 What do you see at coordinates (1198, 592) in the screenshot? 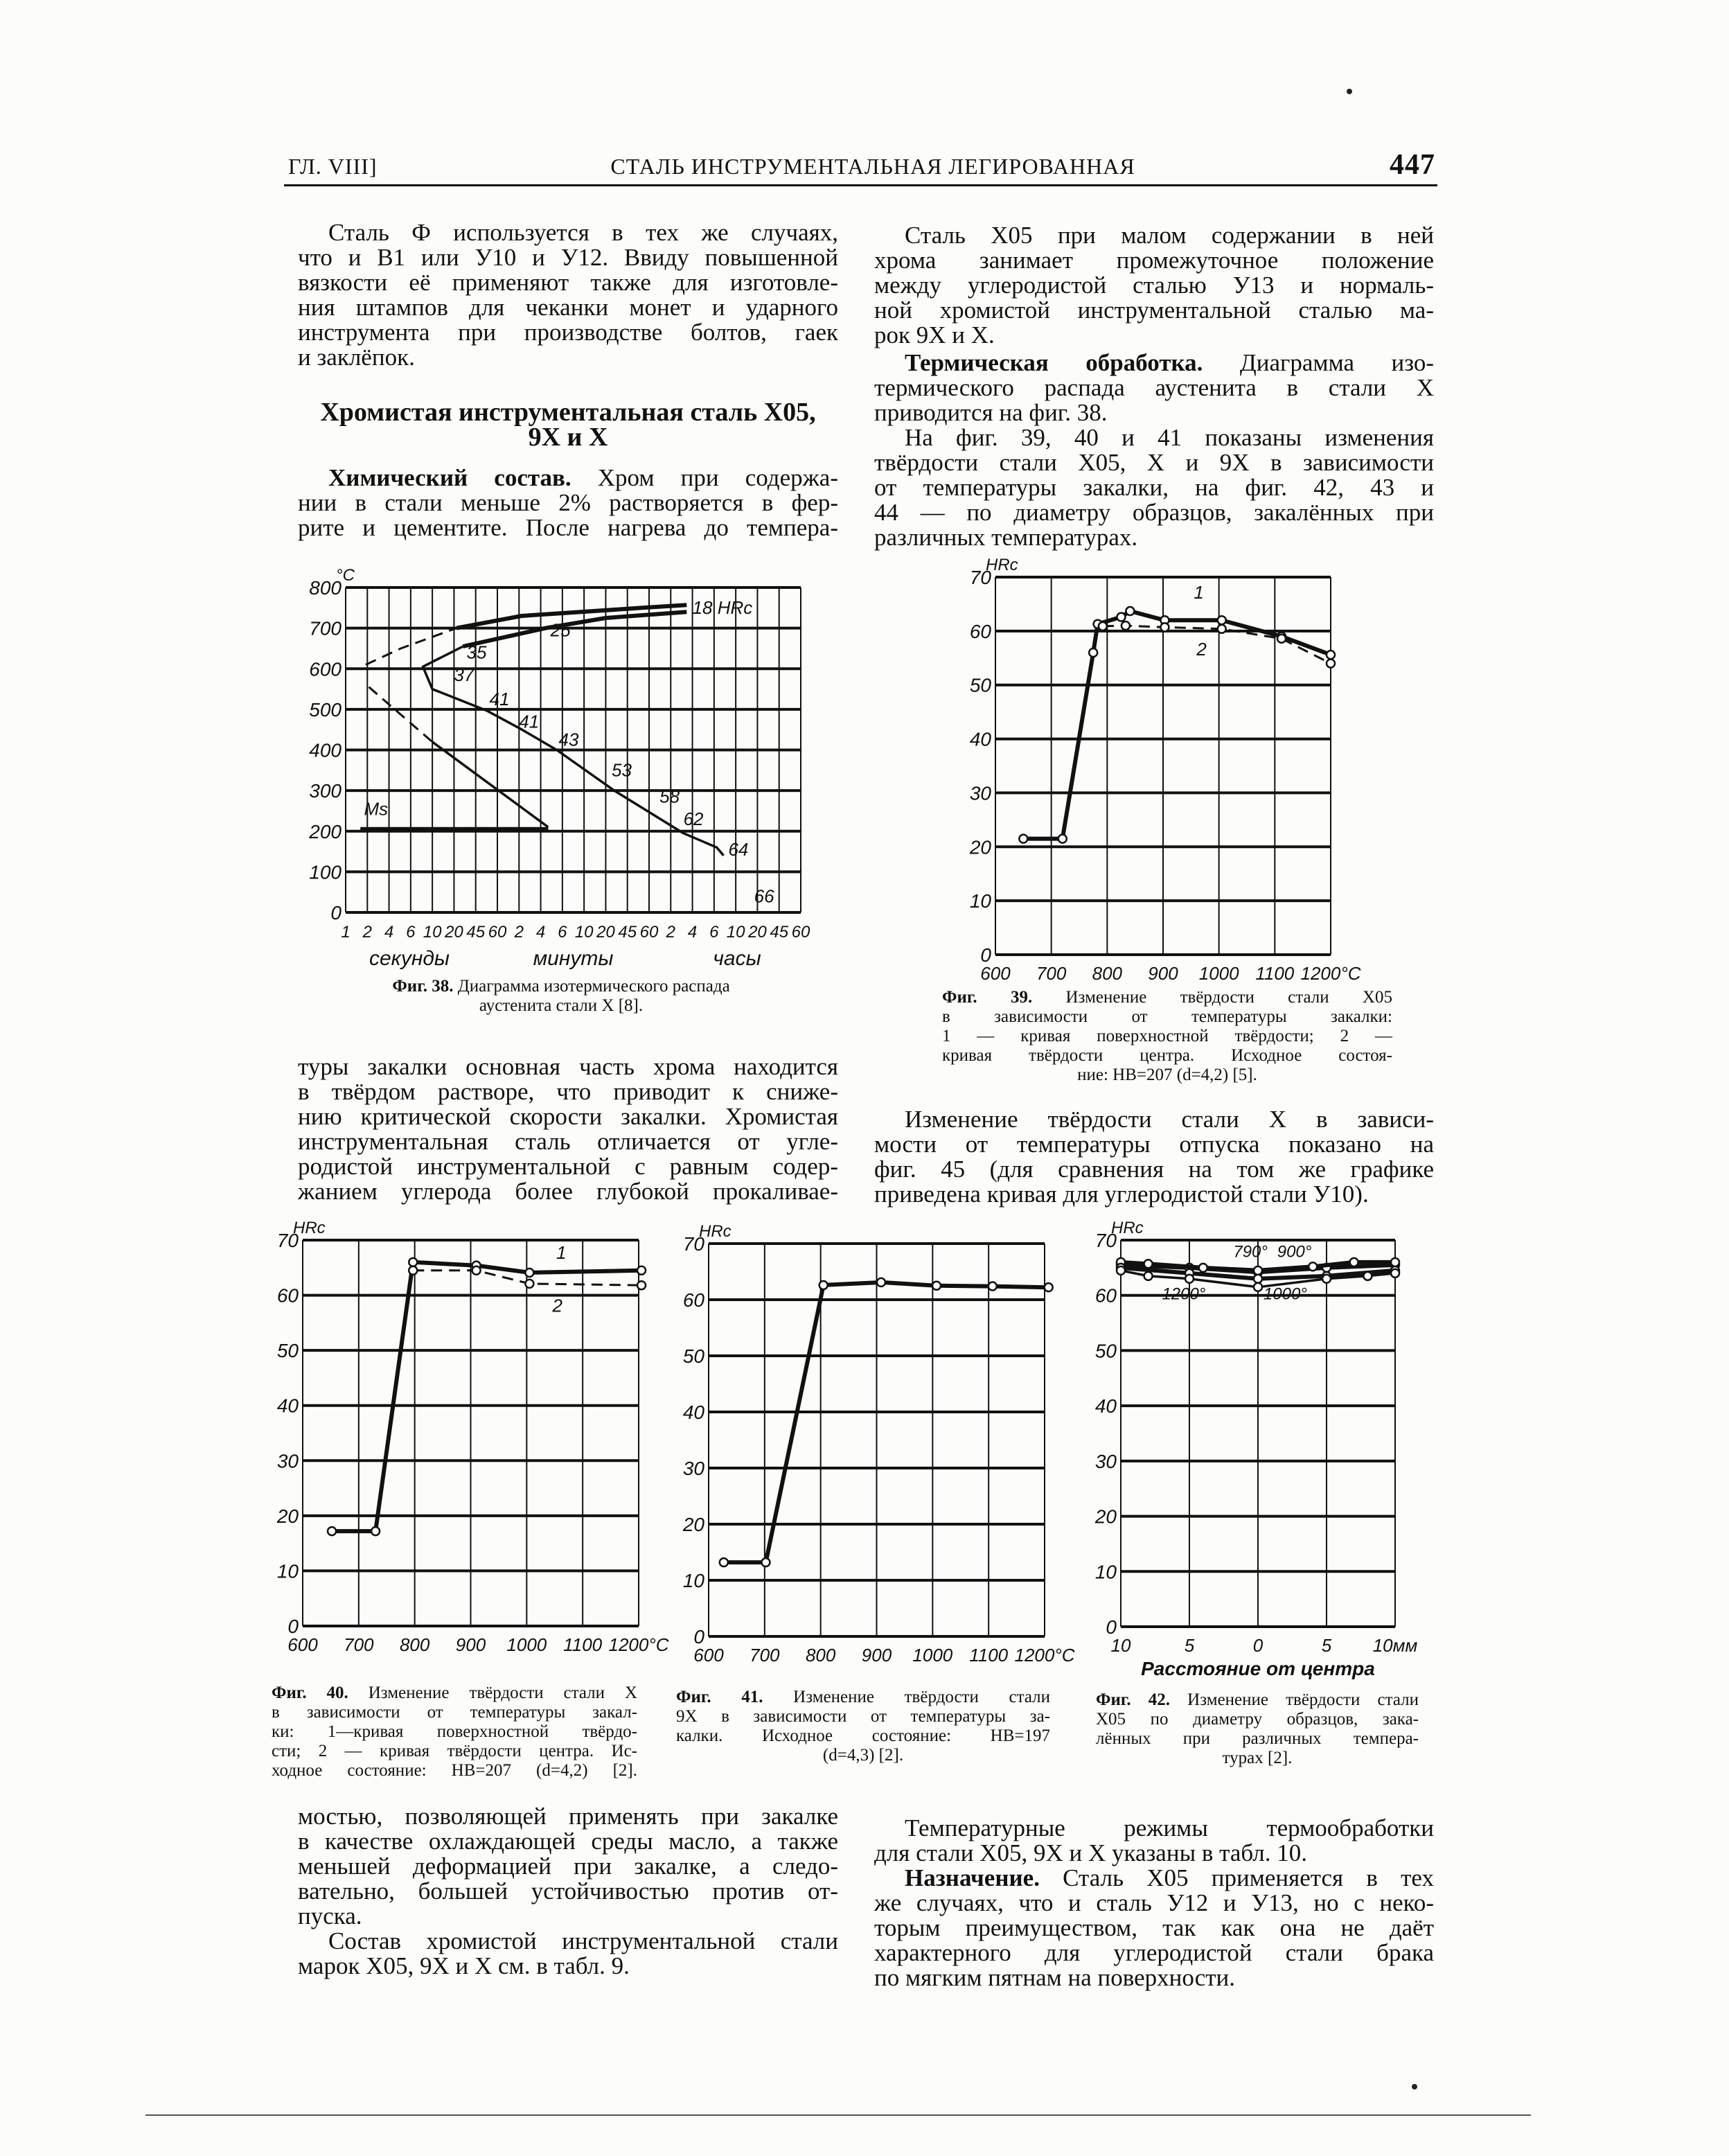
I see `curve-label: 1` at bounding box center [1198, 592].